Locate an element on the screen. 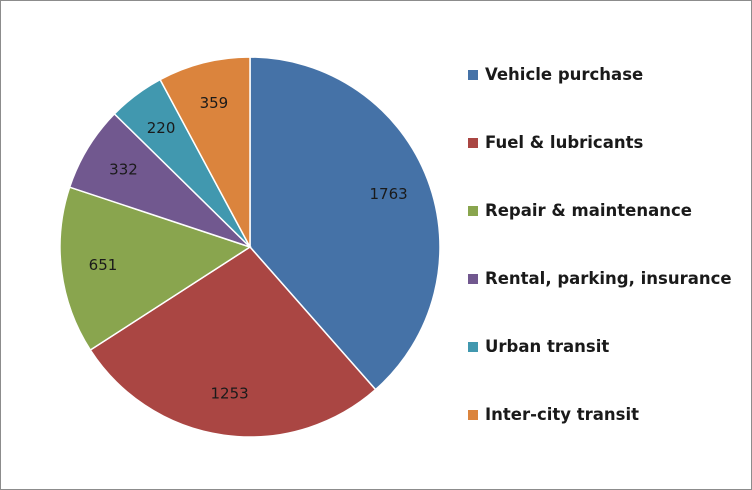  legend-label: Fuel & lubricants is located at coordinates (564, 142).